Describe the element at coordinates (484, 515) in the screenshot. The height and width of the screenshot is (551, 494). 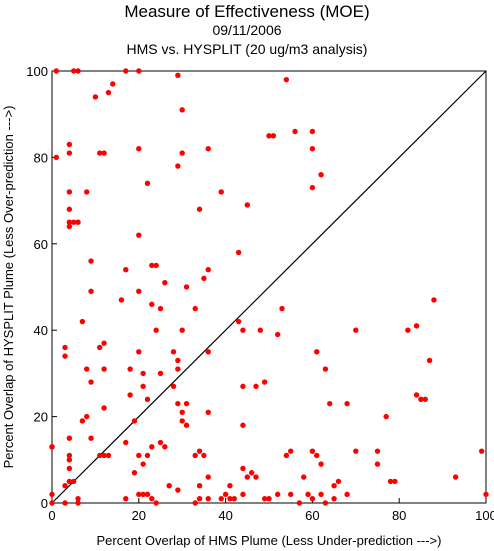
I see `x-tick-label: 100` at that location.